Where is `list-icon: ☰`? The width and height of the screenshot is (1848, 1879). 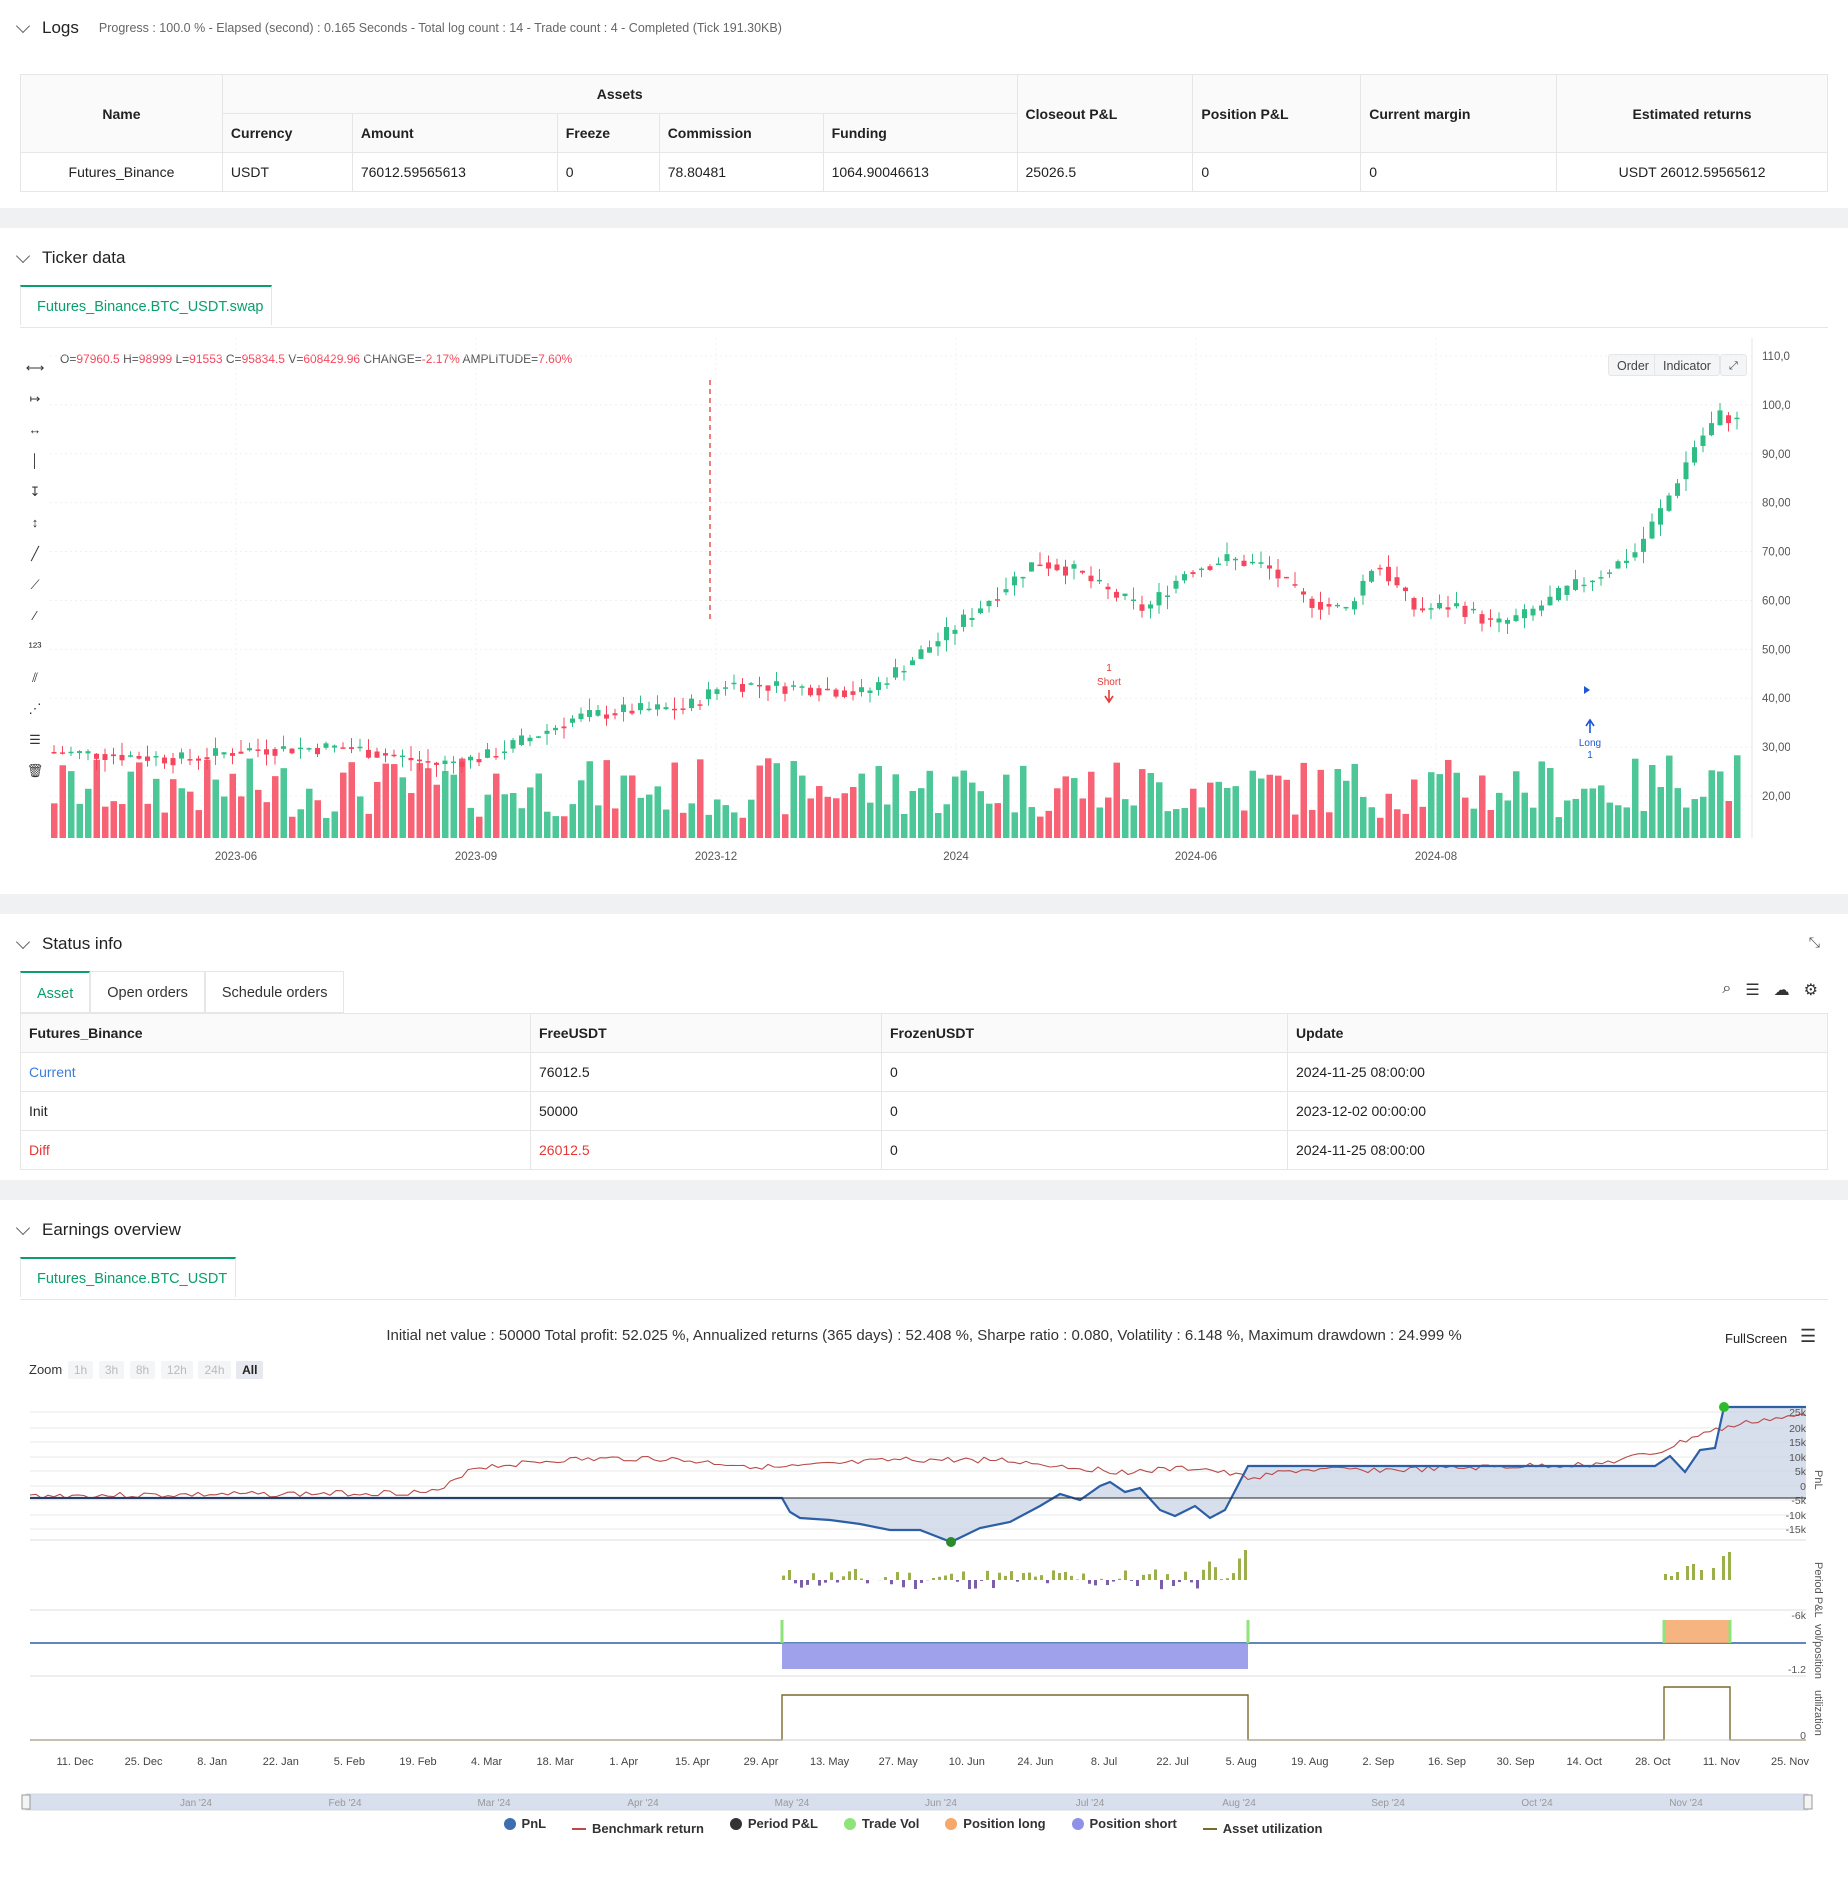 list-icon: ☰ is located at coordinates (1752, 990).